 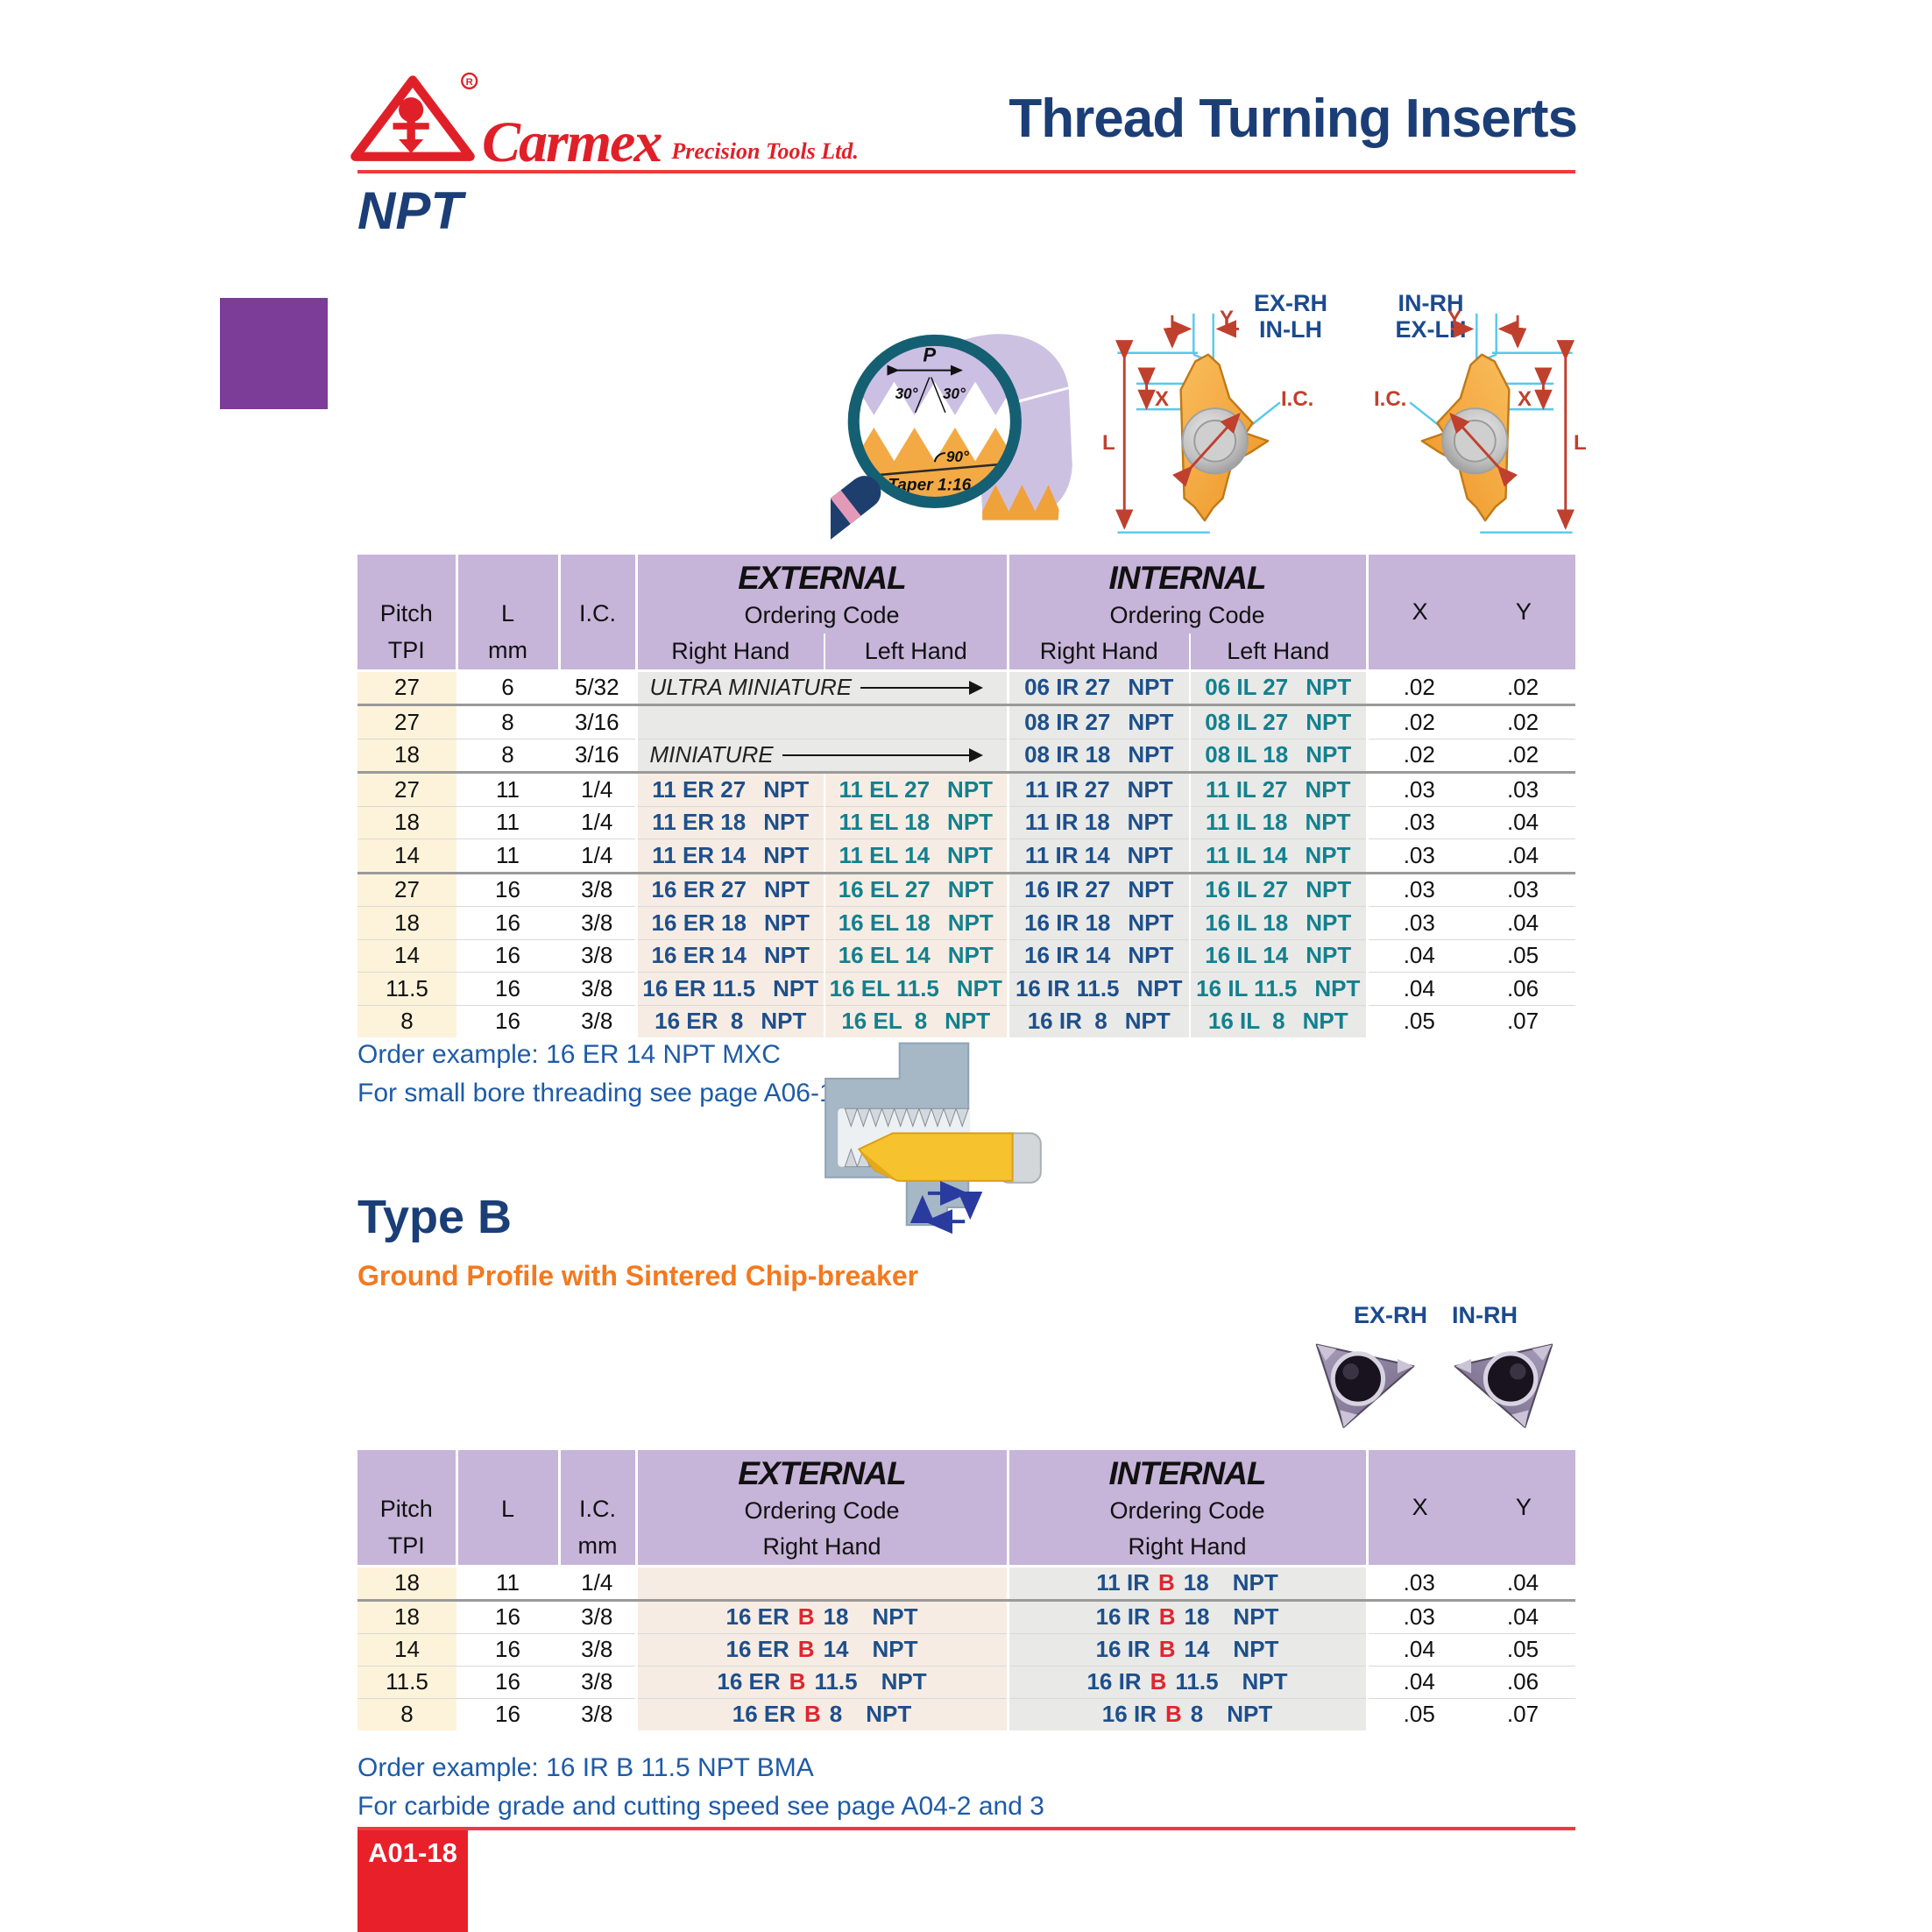 I want to click on external-ordering-code-header: Ordering Code, so click(x=821, y=1510).